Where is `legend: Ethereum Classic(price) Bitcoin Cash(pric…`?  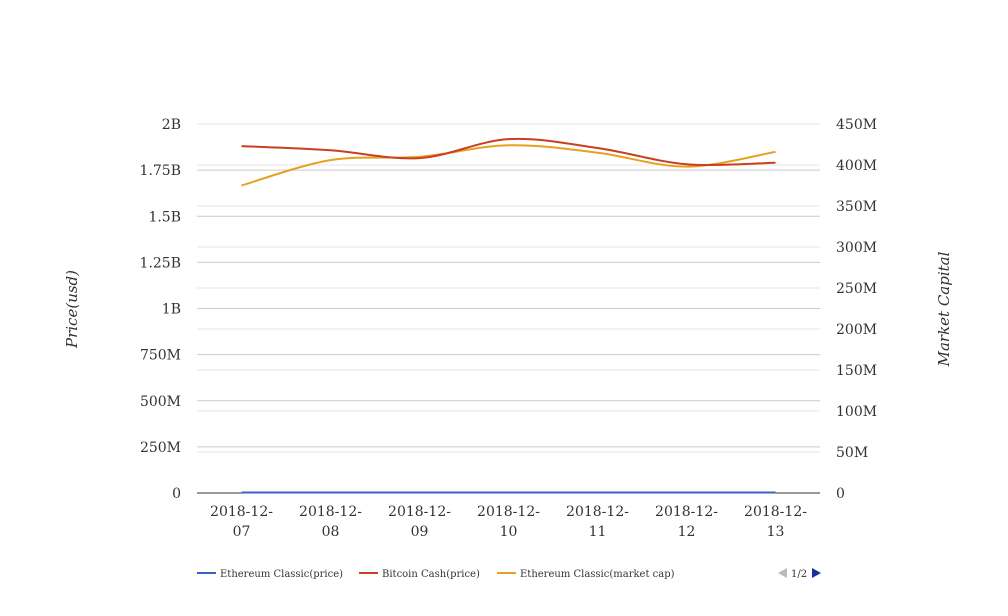 legend: Ethereum Classic(price) Bitcoin Cash(pric… is located at coordinates (436, 574).